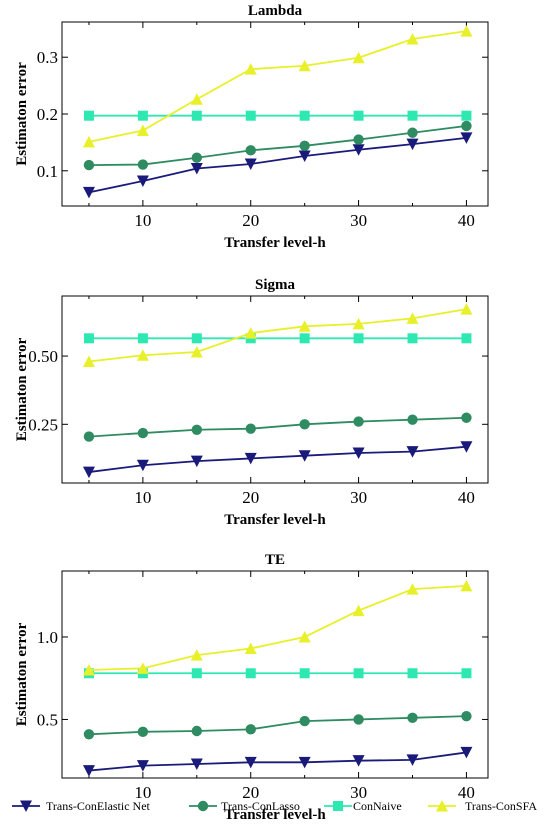 The image size is (550, 826). I want to click on y-tick-label: 1.0, so click(47, 637).